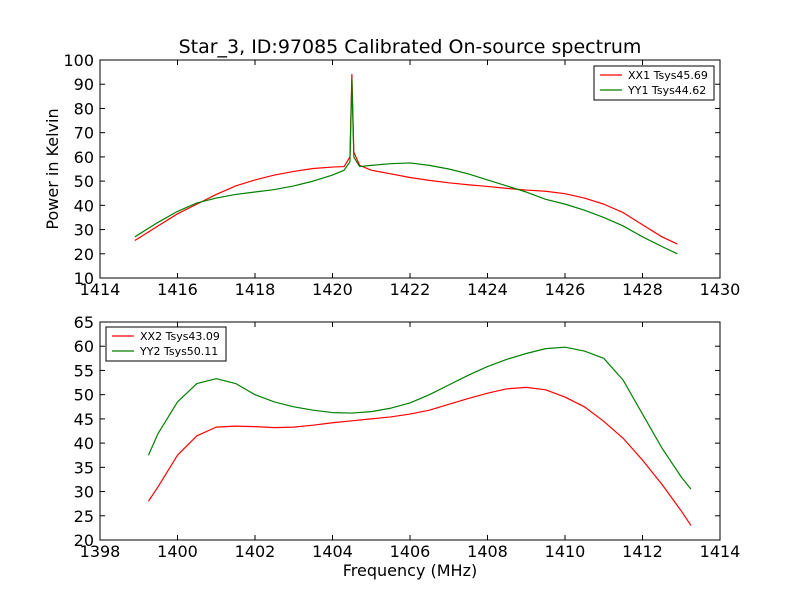 The image size is (800, 600). What do you see at coordinates (332, 551) in the screenshot?
I see `x-tick-label: 1404` at bounding box center [332, 551].